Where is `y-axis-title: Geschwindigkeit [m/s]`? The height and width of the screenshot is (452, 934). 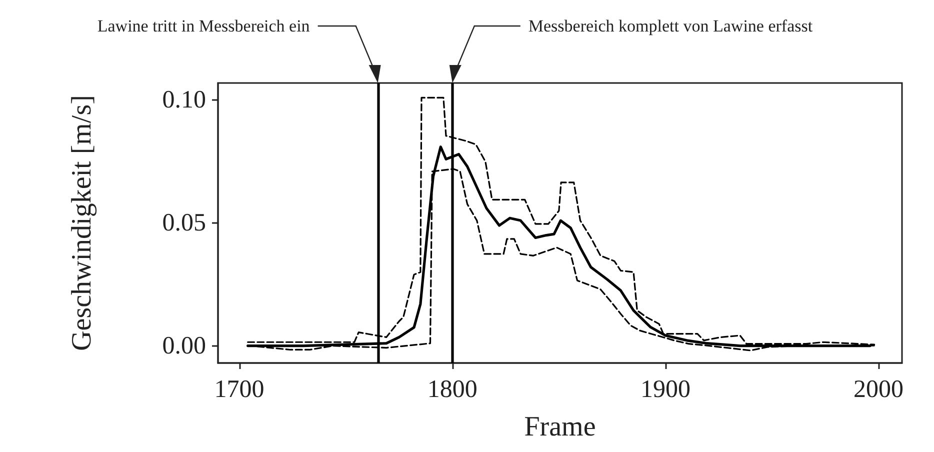
y-axis-title: Geschwindigkeit [m/s] is located at coordinates (82, 223).